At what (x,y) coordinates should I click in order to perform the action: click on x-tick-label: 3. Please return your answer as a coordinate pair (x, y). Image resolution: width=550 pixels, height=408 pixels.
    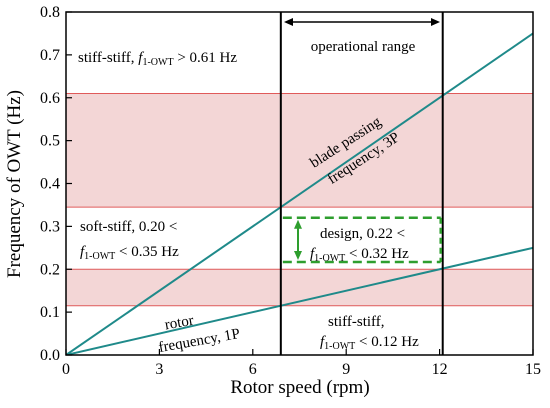
    Looking at the image, I should click on (159, 369).